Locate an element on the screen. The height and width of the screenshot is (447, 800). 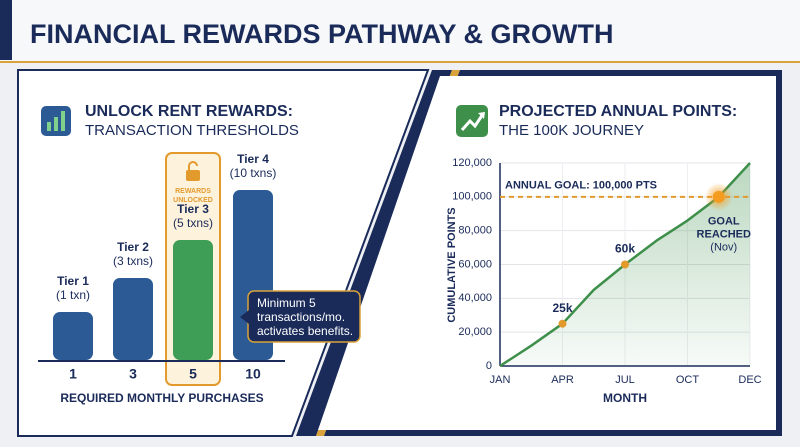
y-tick-label: 20,000 is located at coordinates (475, 332).